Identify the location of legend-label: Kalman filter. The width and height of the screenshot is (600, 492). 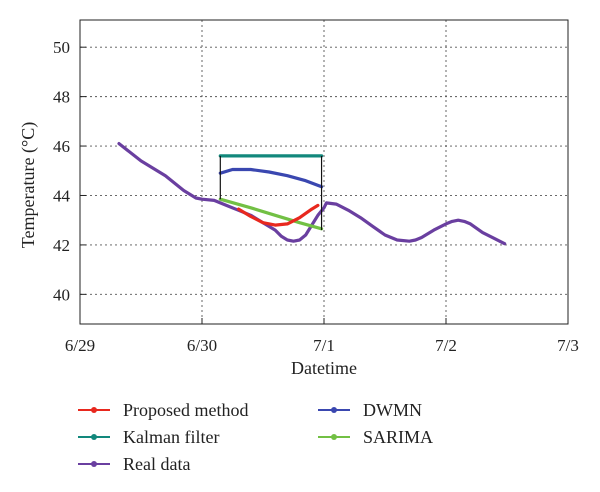
(171, 437).